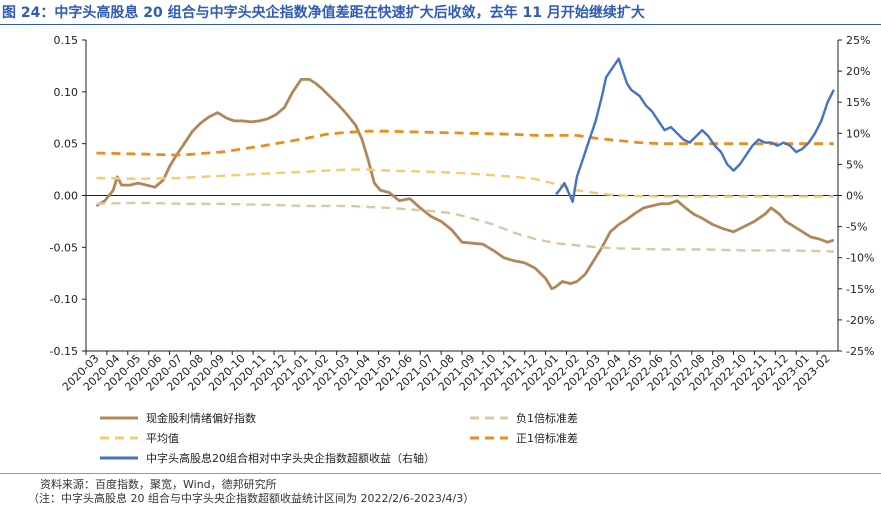  Describe the element at coordinates (201, 418) in the screenshot. I see `legend-label-0: 现金股利情绪偏好指数` at that location.